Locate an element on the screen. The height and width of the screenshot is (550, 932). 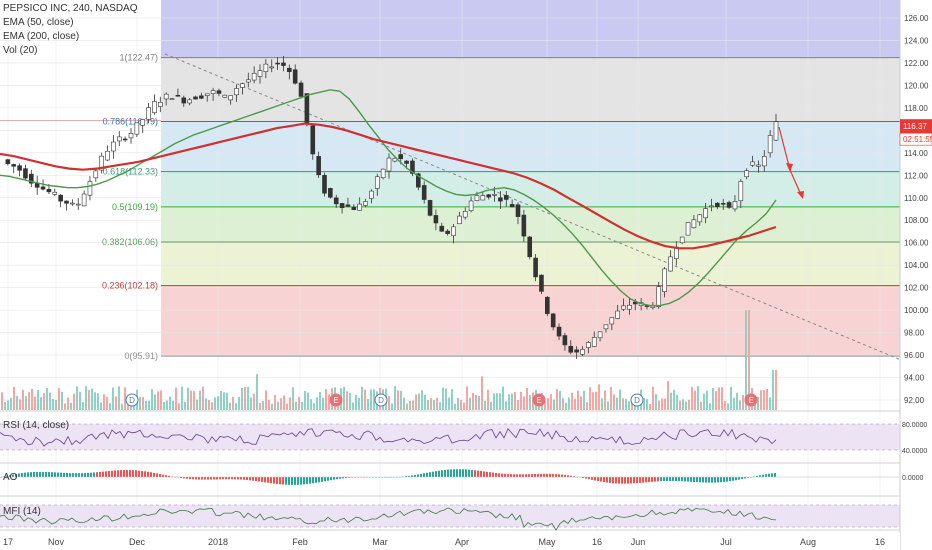
y-tick-9: 108.00 is located at coordinates (916, 220).